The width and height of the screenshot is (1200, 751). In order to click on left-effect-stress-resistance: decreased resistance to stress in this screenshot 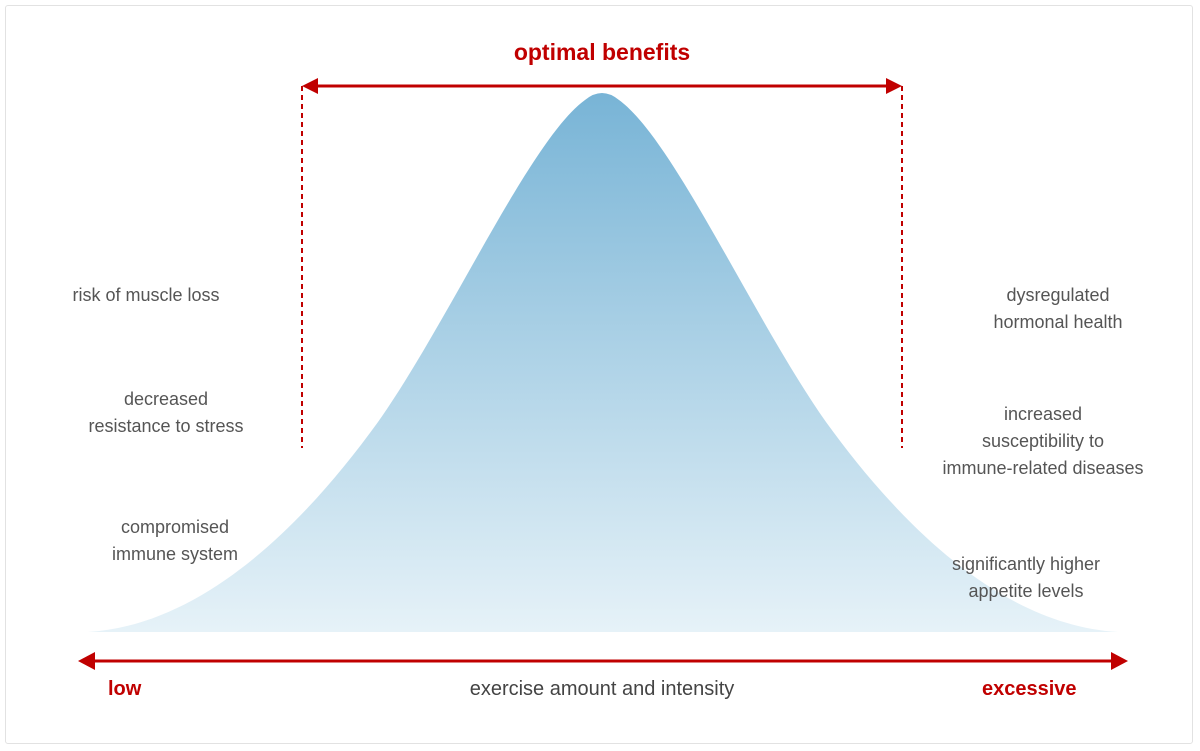, I will do `click(166, 412)`.